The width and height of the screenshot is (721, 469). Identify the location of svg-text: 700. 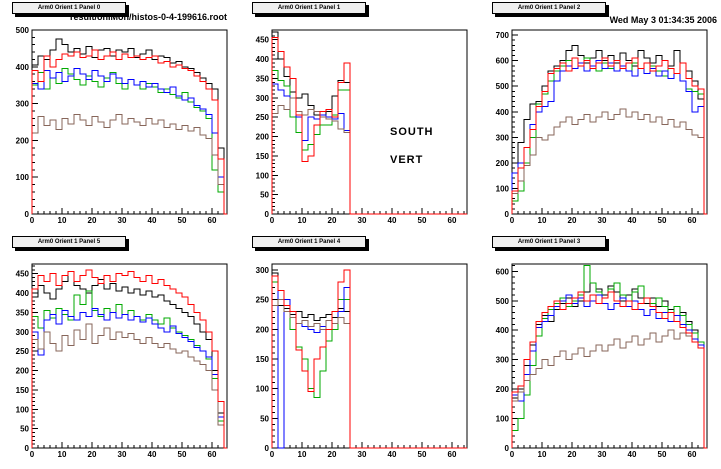
(503, 35).